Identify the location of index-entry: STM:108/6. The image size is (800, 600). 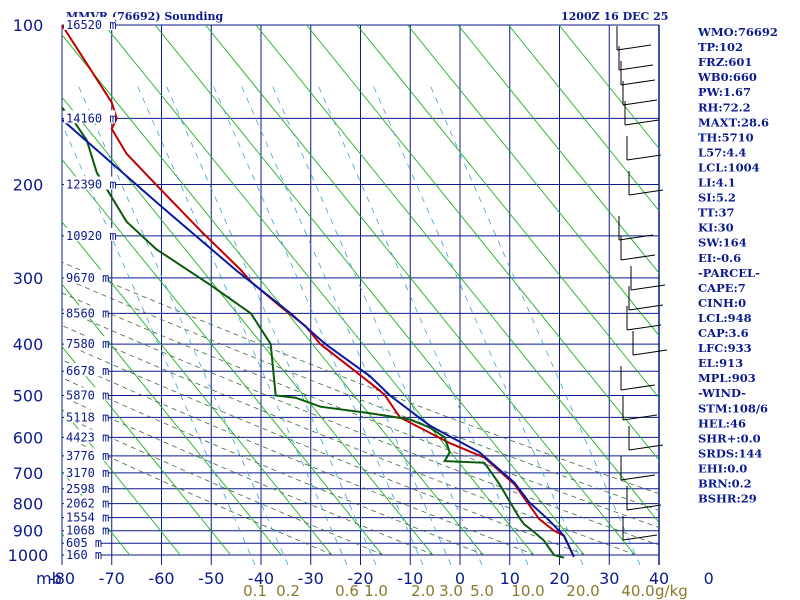
(733, 408).